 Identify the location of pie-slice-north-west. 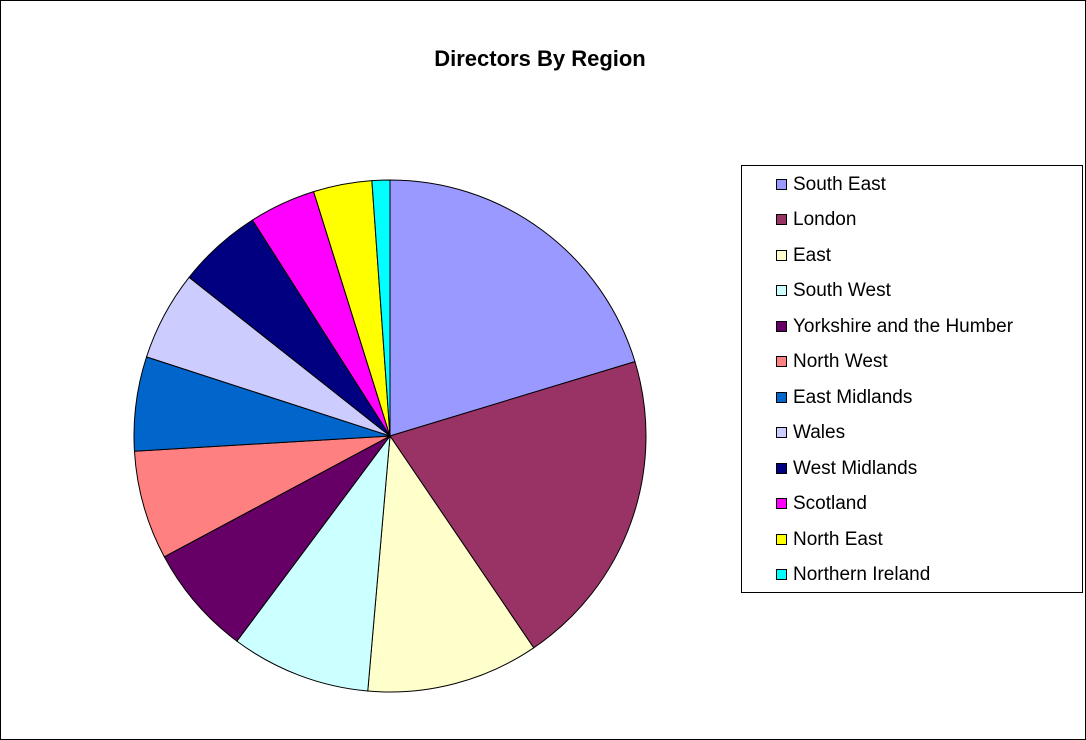
(262, 496).